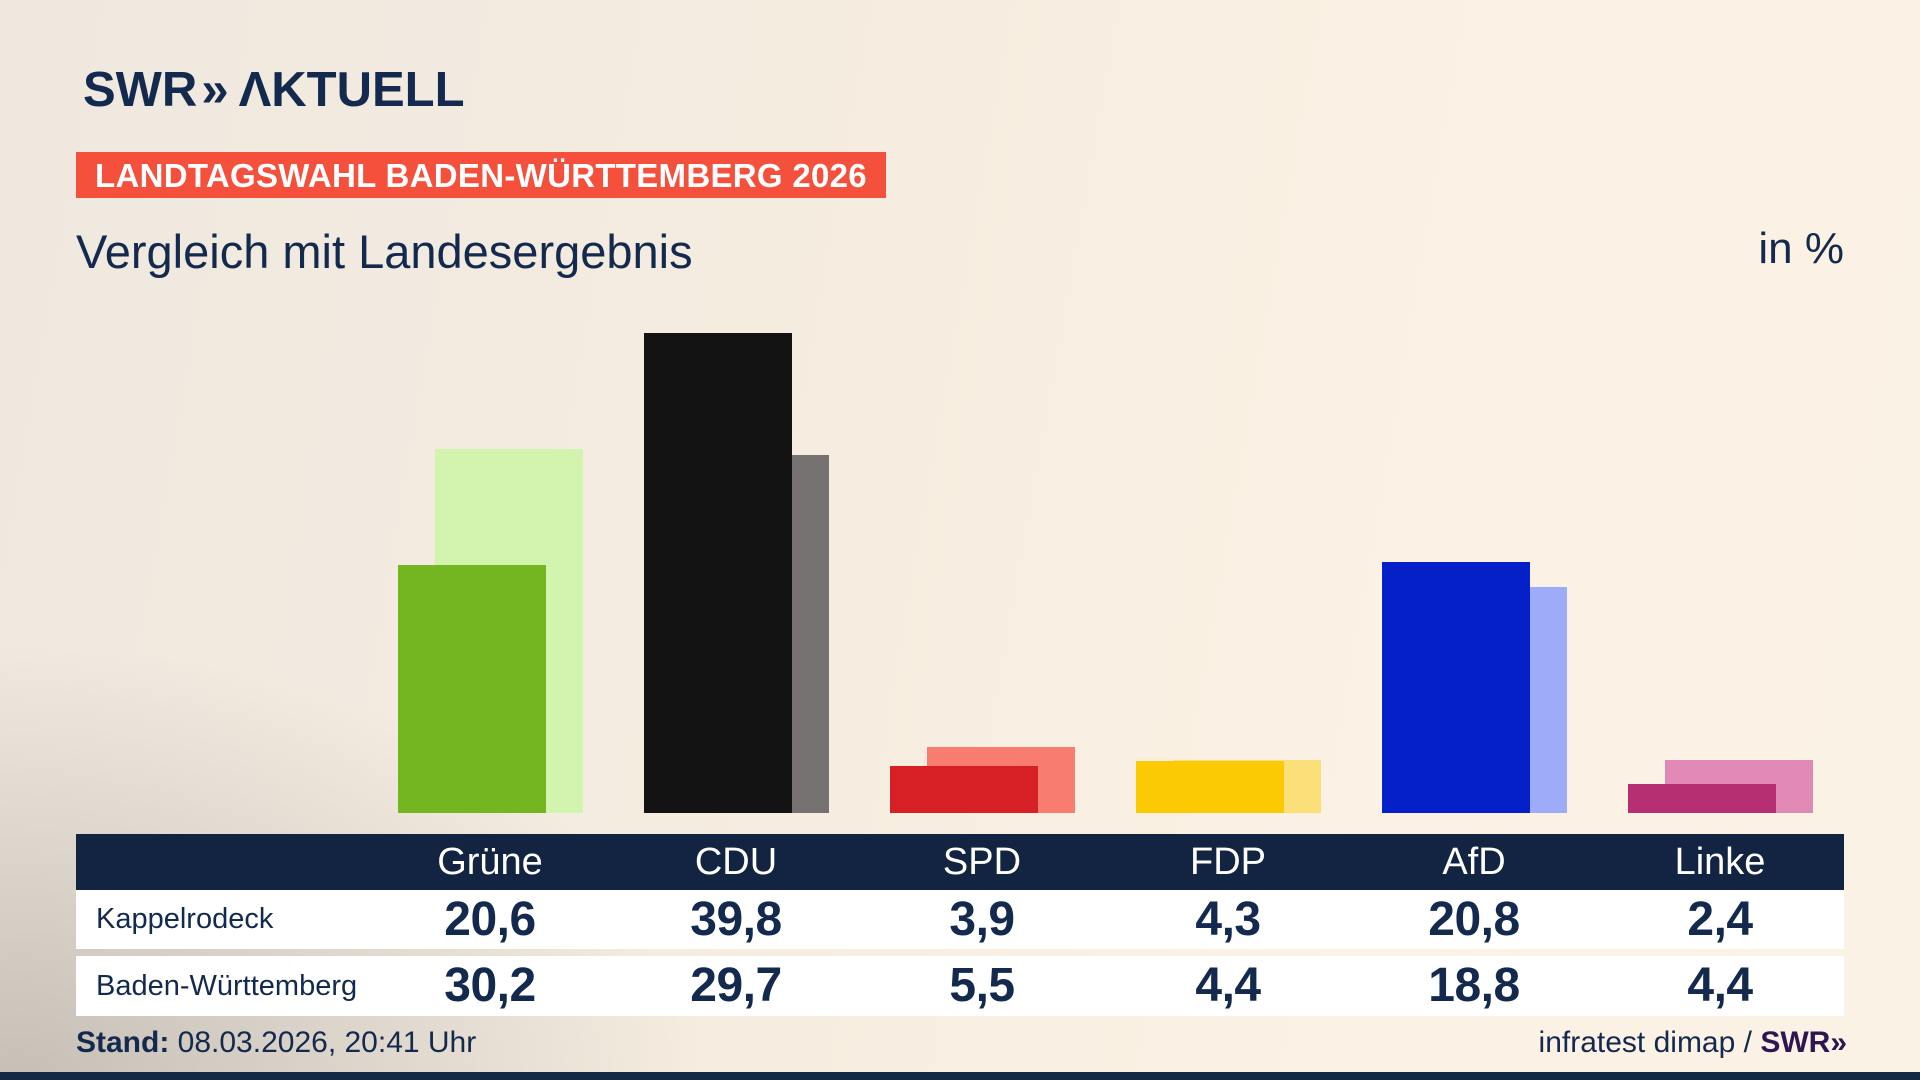  I want to click on row-label-baden-wuerttemberg: Baden-Württemberg, so click(227, 986).